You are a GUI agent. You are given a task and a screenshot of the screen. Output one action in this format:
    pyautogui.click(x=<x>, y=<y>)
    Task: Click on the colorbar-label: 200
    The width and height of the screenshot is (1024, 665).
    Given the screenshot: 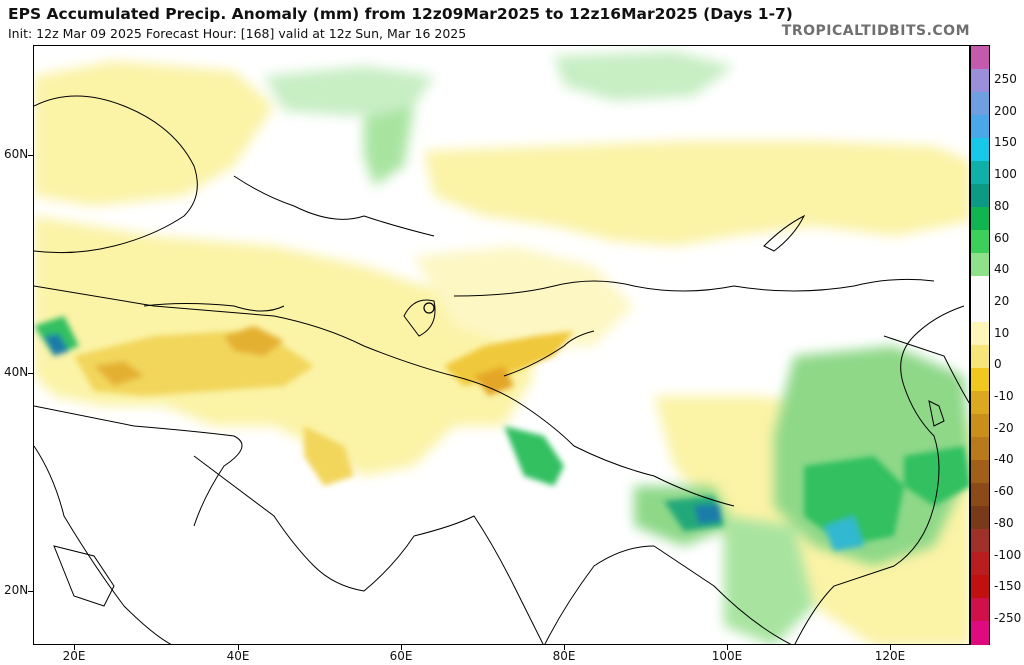 What is the action you would take?
    pyautogui.click(x=1005, y=110)
    